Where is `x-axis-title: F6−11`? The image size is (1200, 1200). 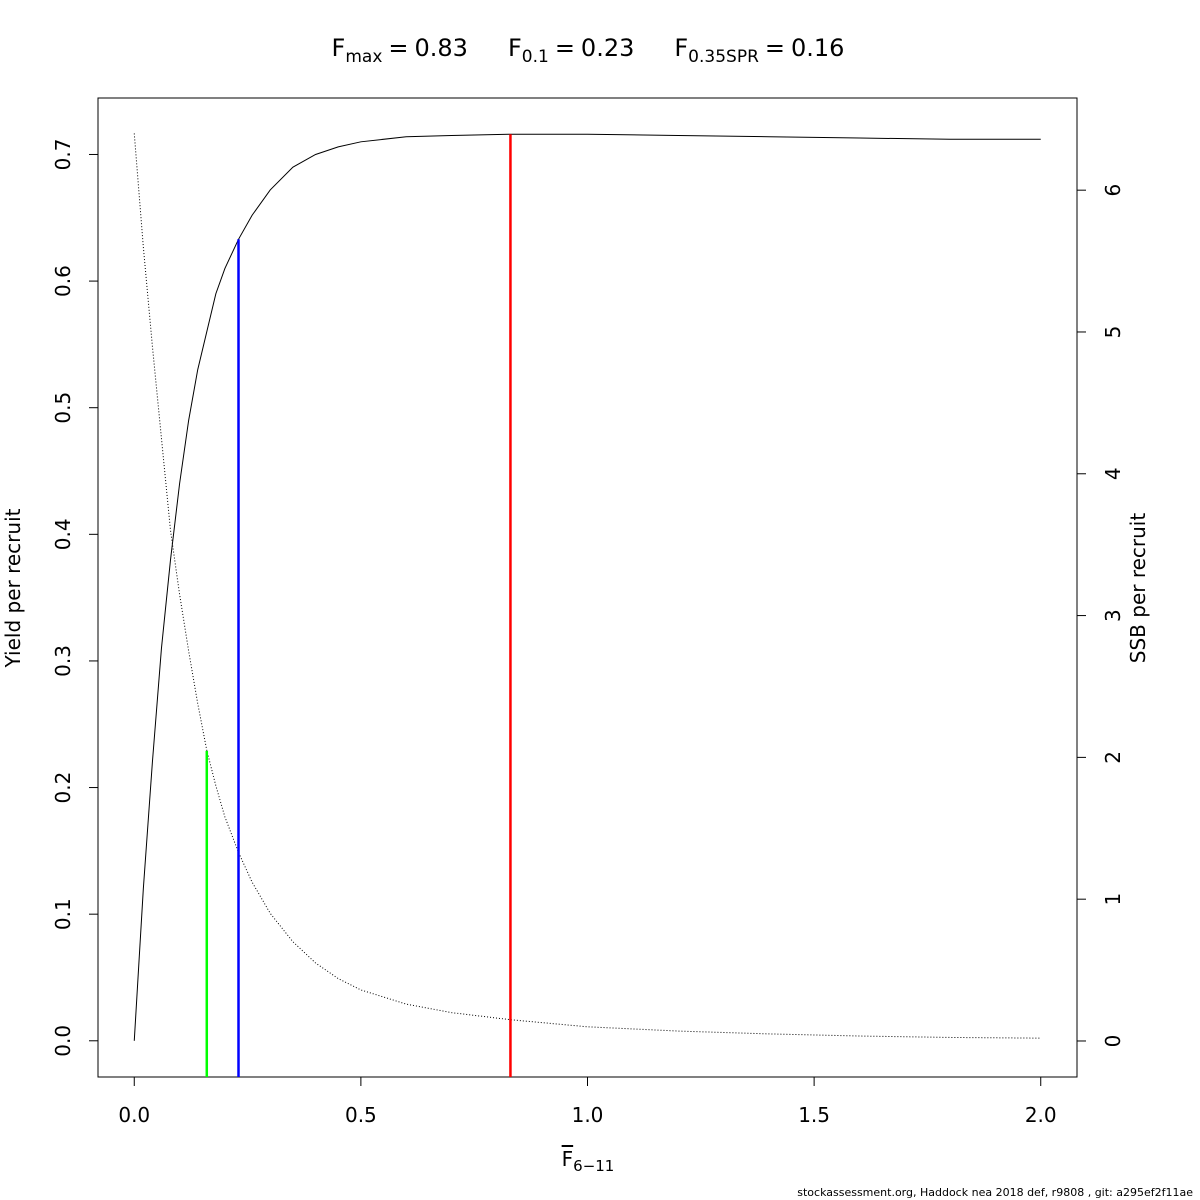
x-axis-title: F6−11 is located at coordinates (588, 1161).